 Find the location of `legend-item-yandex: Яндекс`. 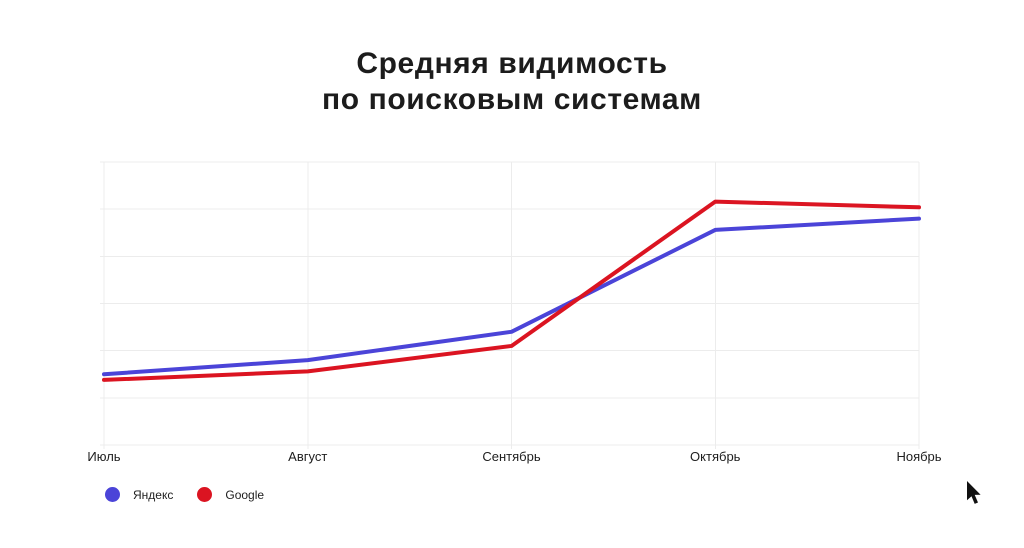

legend-item-yandex: Яндекс is located at coordinates (139, 494).